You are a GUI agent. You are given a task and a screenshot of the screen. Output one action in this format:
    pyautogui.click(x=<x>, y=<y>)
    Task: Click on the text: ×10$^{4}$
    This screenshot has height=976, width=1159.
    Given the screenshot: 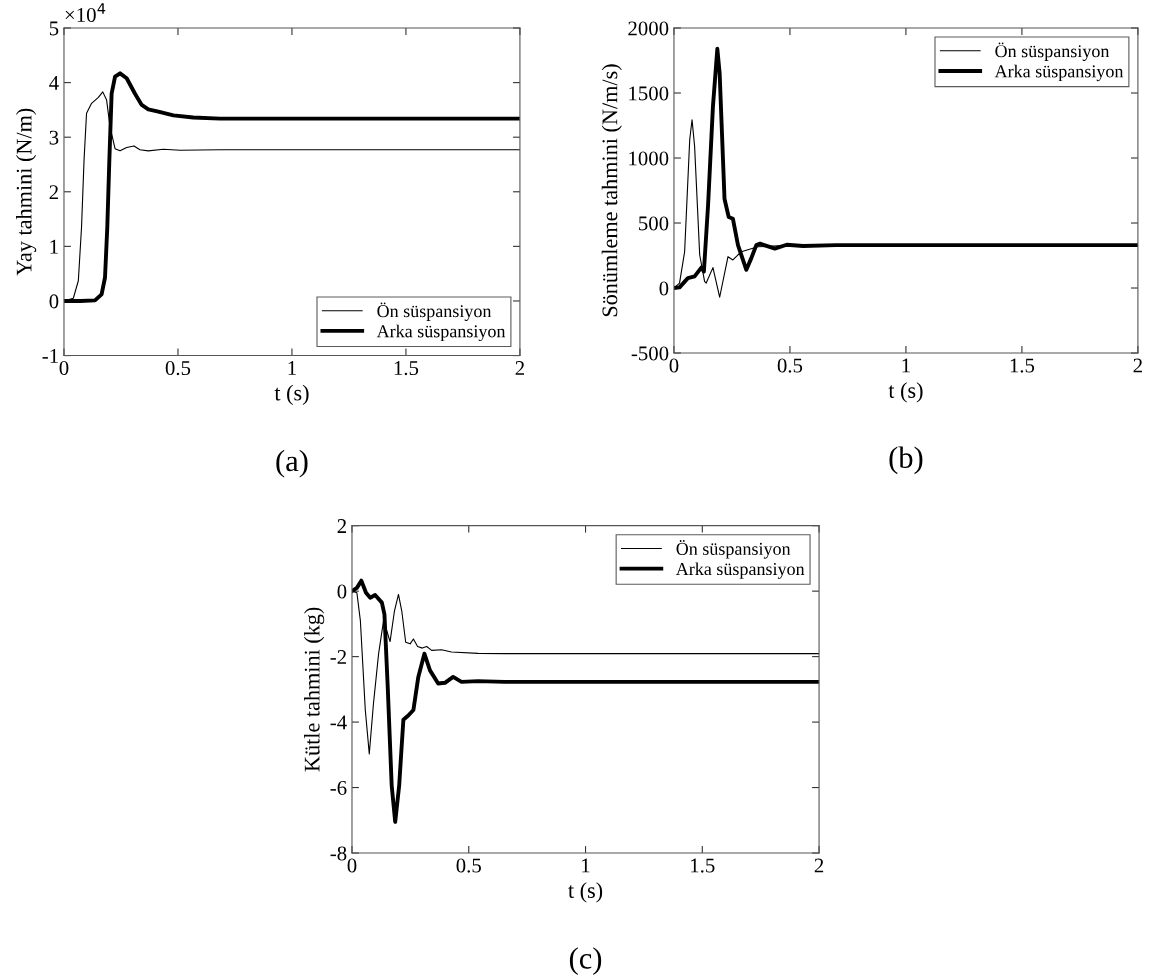 What is the action you would take?
    pyautogui.click(x=85, y=12)
    